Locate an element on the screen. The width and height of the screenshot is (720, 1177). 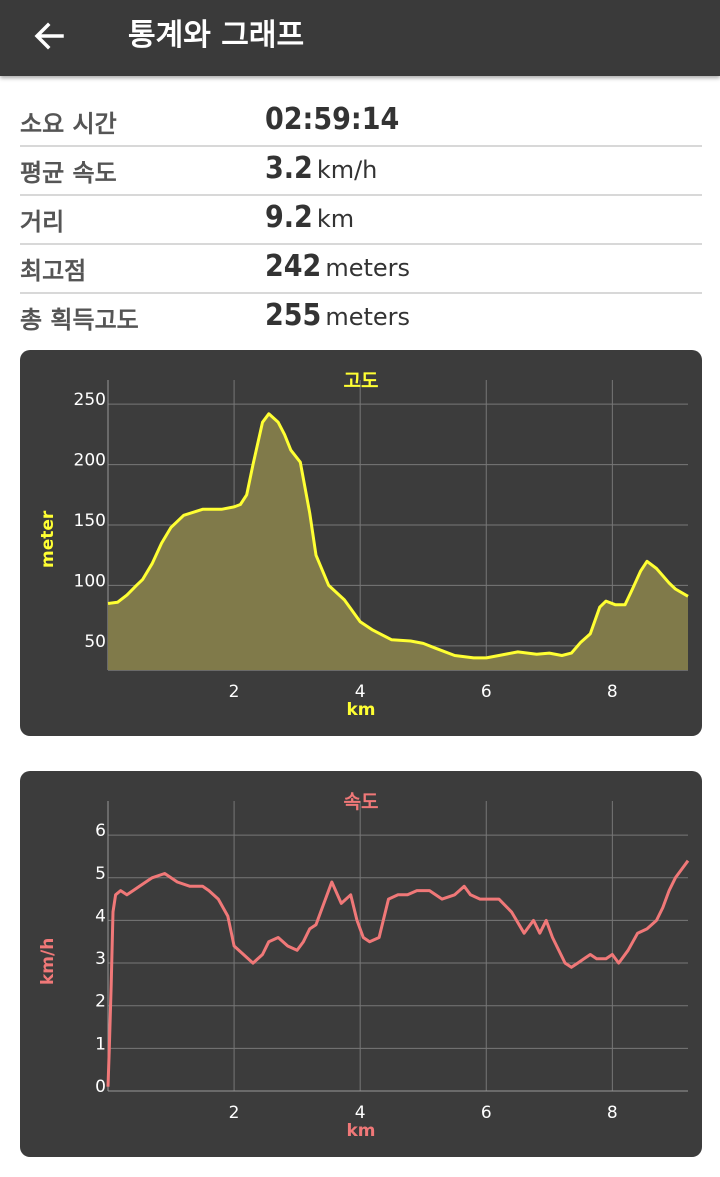
stat-value-group: 242 meters is located at coordinates (337, 266).